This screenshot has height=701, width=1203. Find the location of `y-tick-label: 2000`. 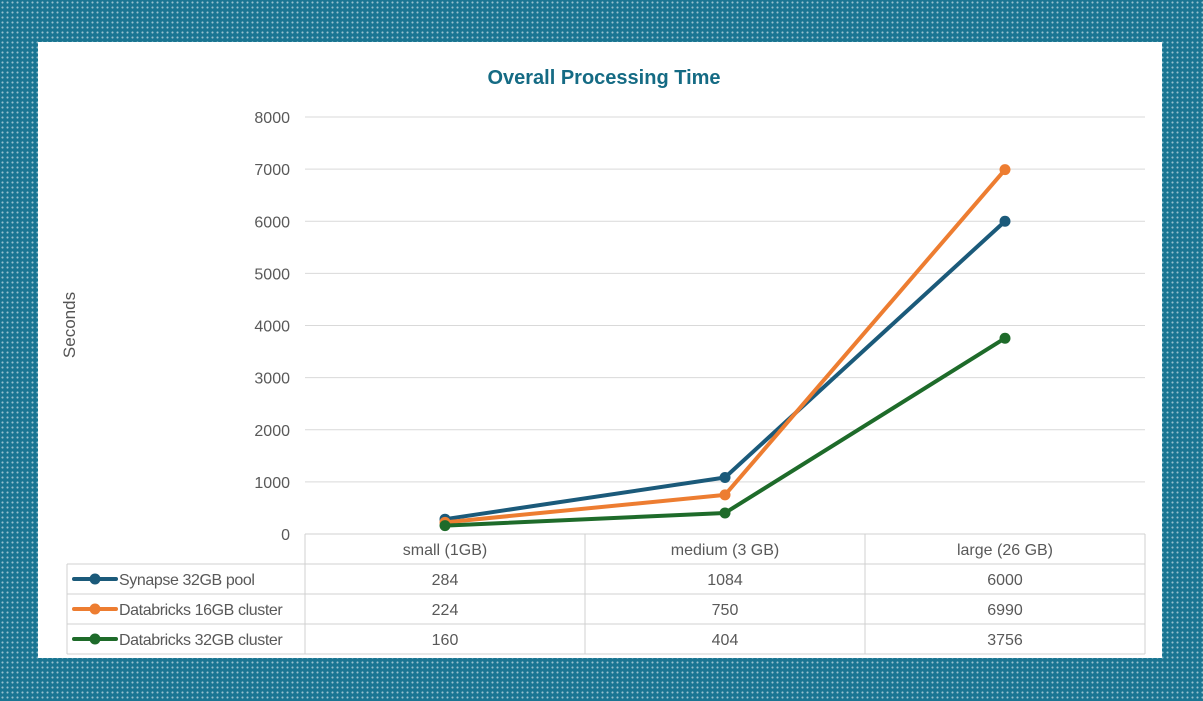

y-tick-label: 2000 is located at coordinates (272, 431).